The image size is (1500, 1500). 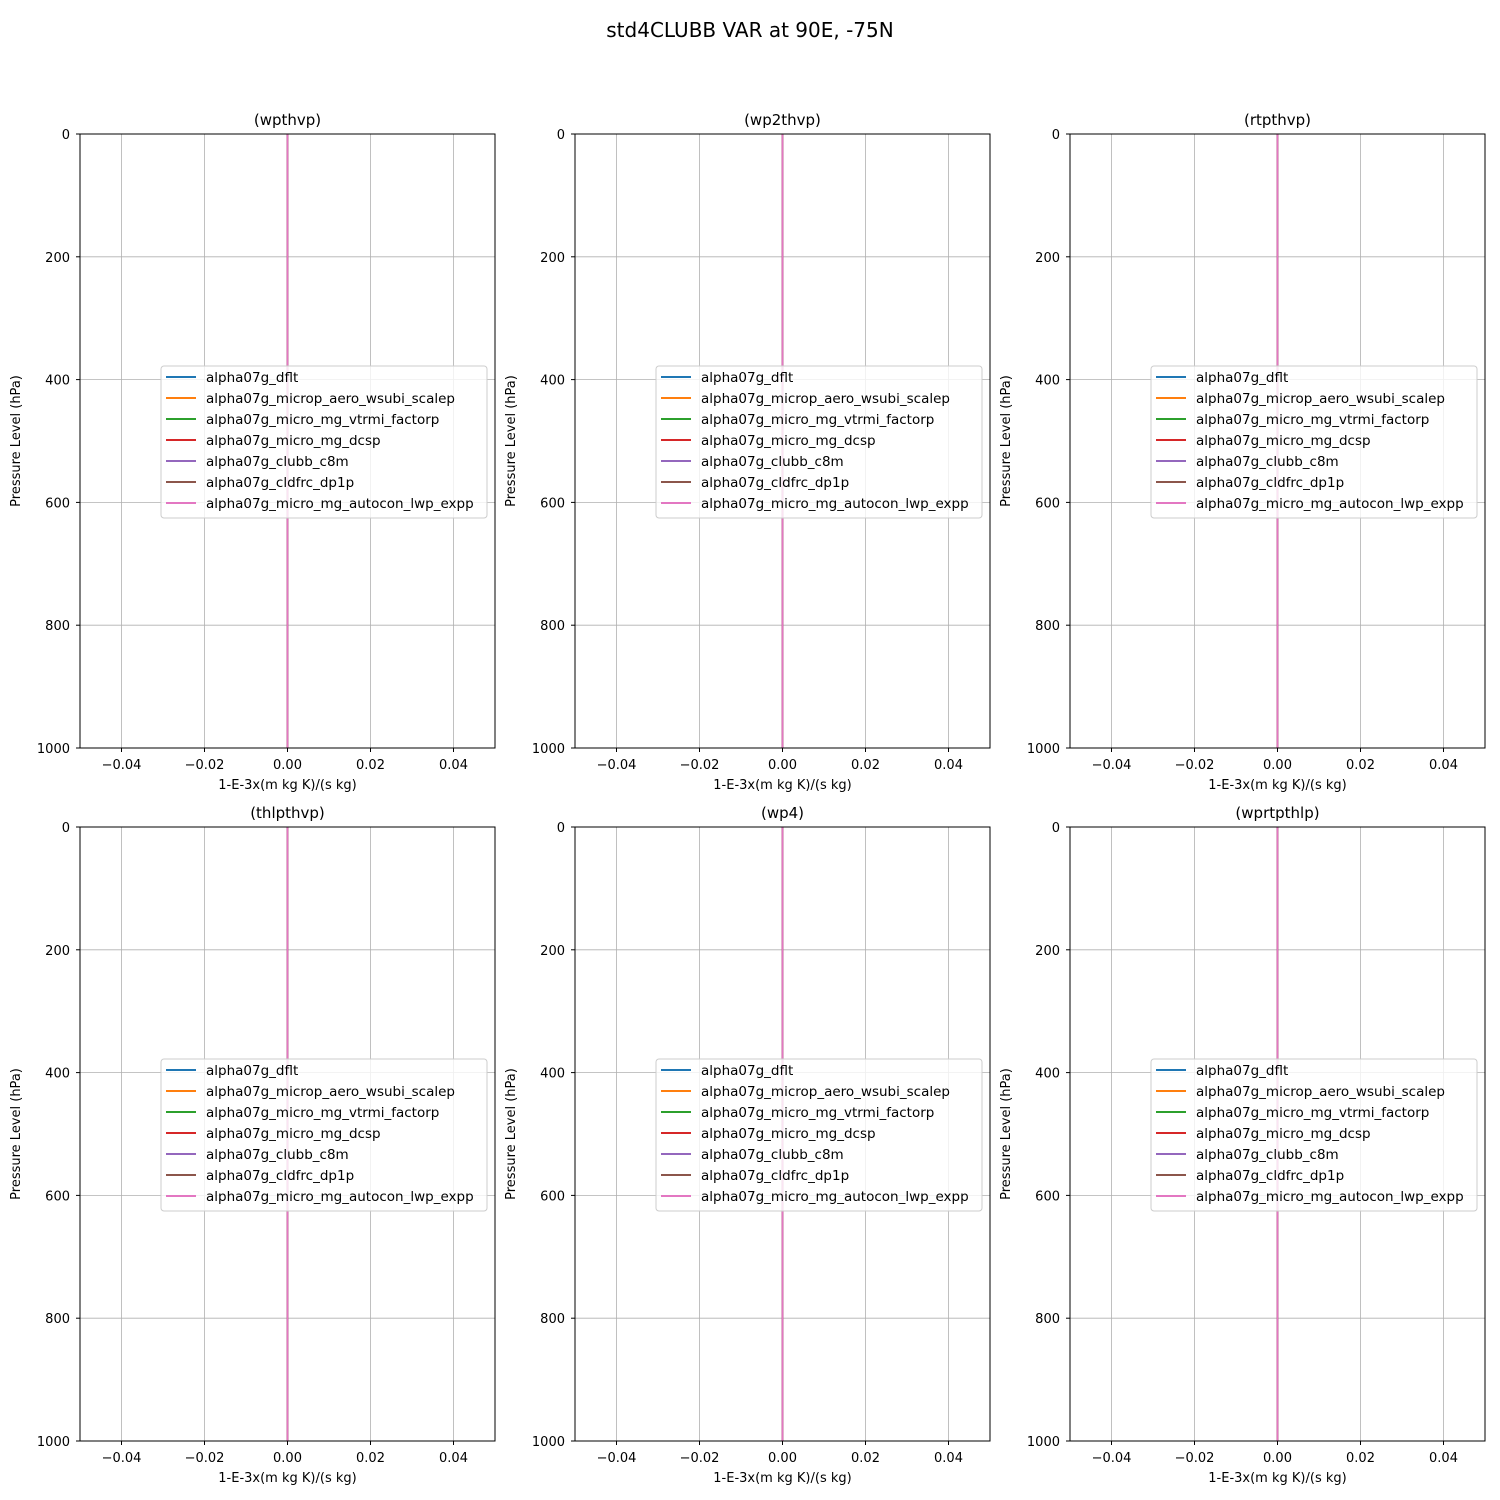 What do you see at coordinates (782, 120) in the screenshot?
I see `subplot-title: (wp2thvp)` at bounding box center [782, 120].